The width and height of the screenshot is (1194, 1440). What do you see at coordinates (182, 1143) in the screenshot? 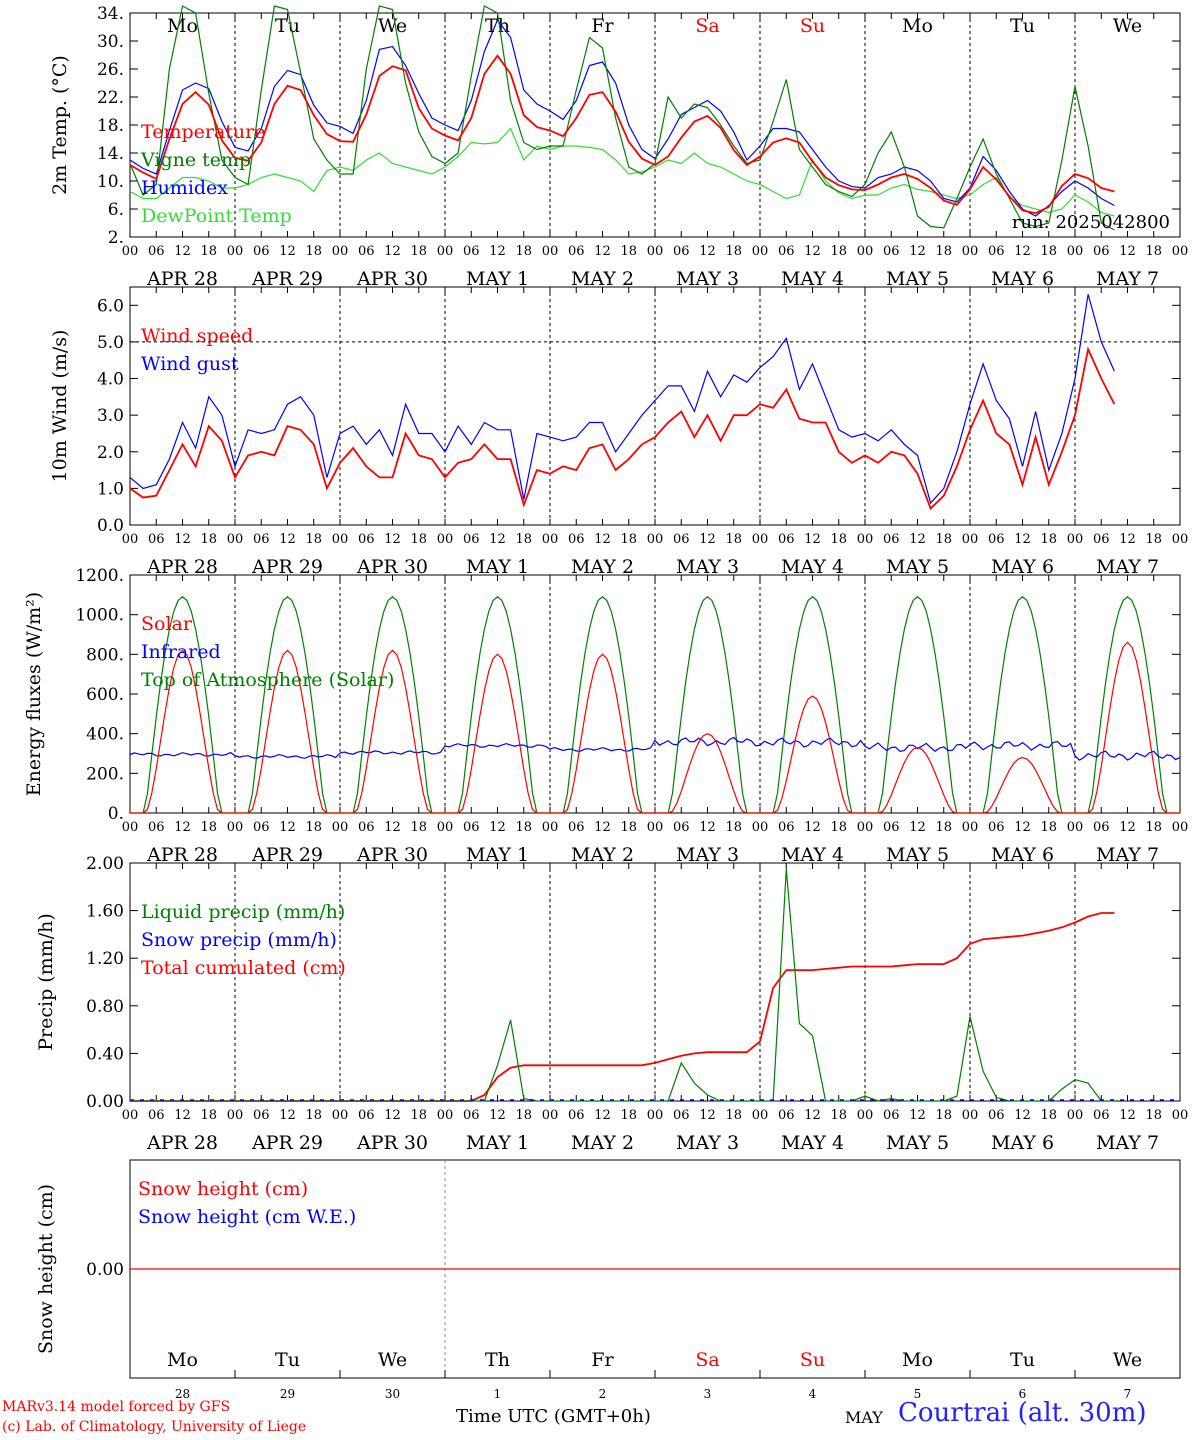
I see `date-label: APR 28` at bounding box center [182, 1143].